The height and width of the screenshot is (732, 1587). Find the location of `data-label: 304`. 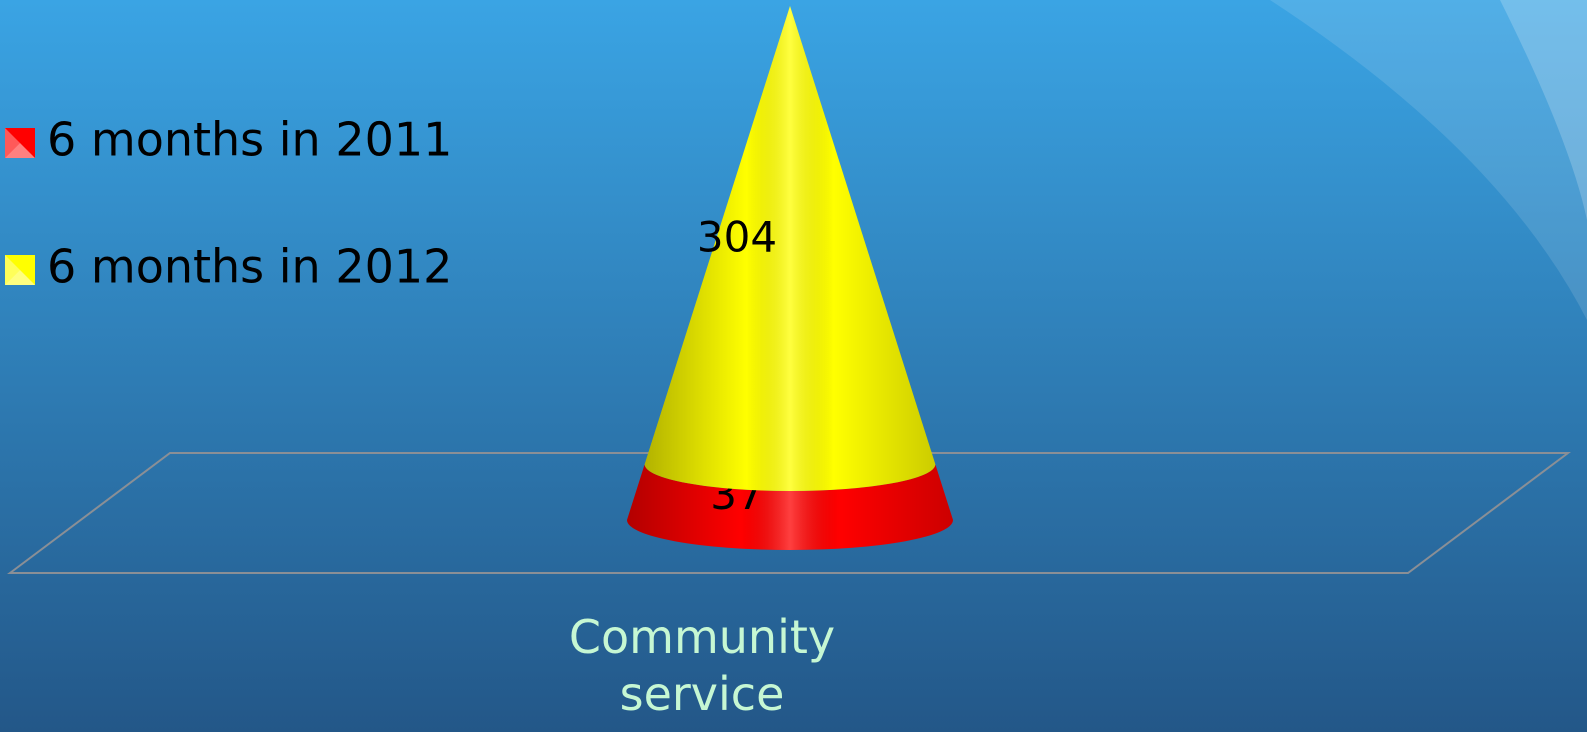

data-label: 304 is located at coordinates (737, 236).